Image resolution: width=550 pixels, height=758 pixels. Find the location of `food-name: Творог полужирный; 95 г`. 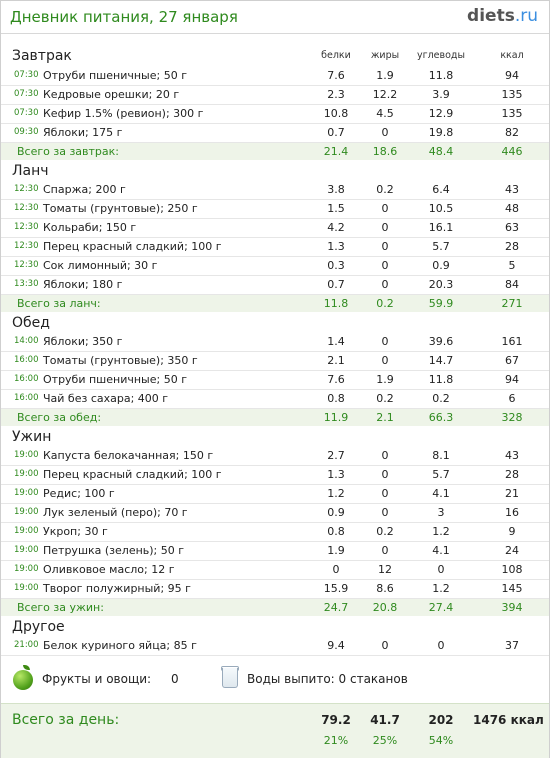

food-name: Творог полужирный; 95 г is located at coordinates (117, 588).